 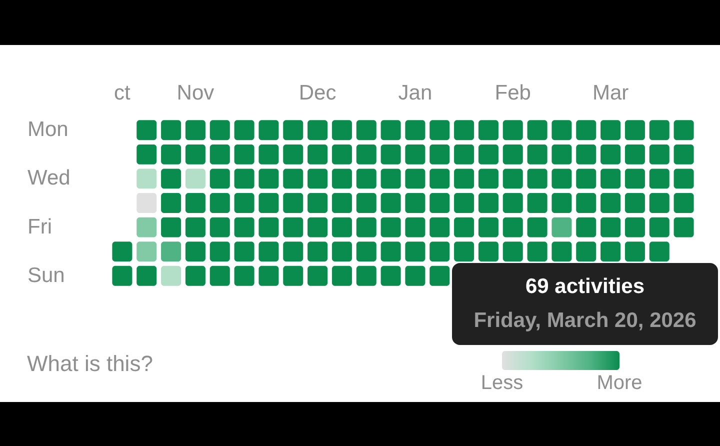 I want to click on tooltip-box: 69 activities Friday, March 20, 2026, so click(x=585, y=304).